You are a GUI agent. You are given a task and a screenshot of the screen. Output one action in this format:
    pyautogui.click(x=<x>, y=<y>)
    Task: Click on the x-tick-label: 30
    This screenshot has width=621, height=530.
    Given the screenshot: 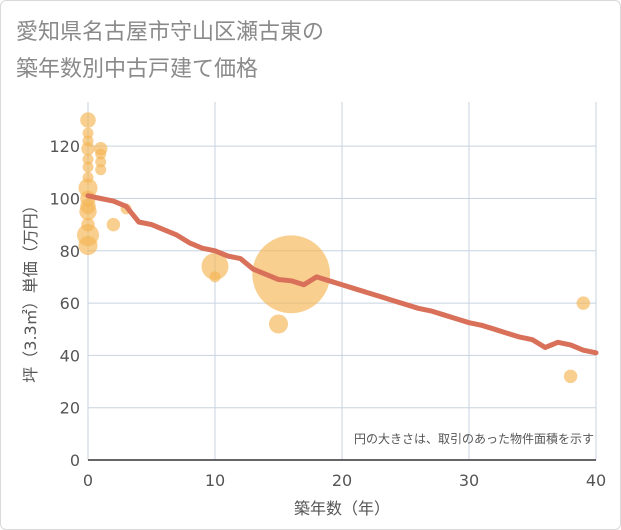 What is the action you would take?
    pyautogui.click(x=469, y=480)
    